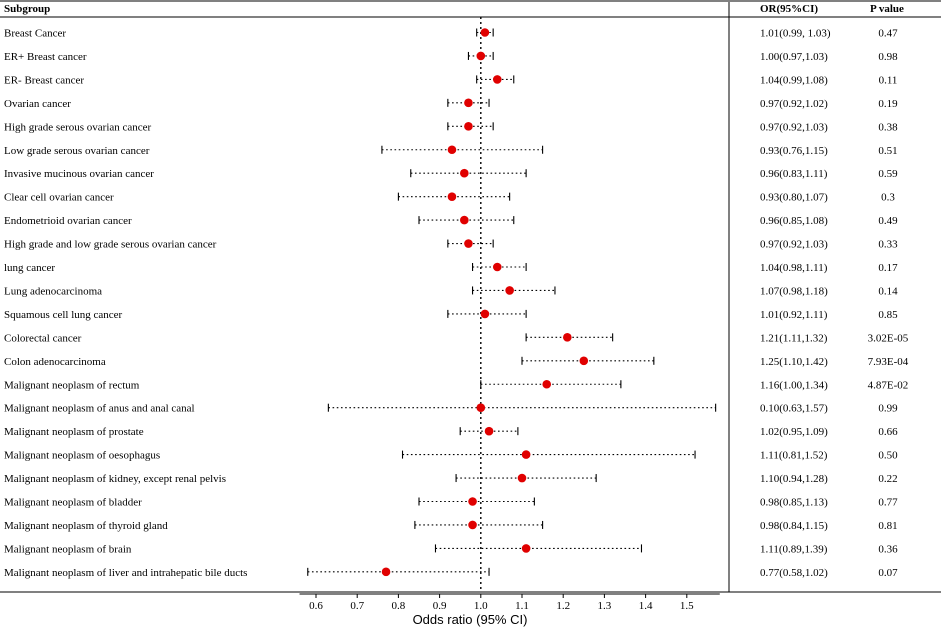 Image resolution: width=941 pixels, height=629 pixels. Describe the element at coordinates (888, 221) in the screenshot. I see `row-p-value: 0.49` at that location.